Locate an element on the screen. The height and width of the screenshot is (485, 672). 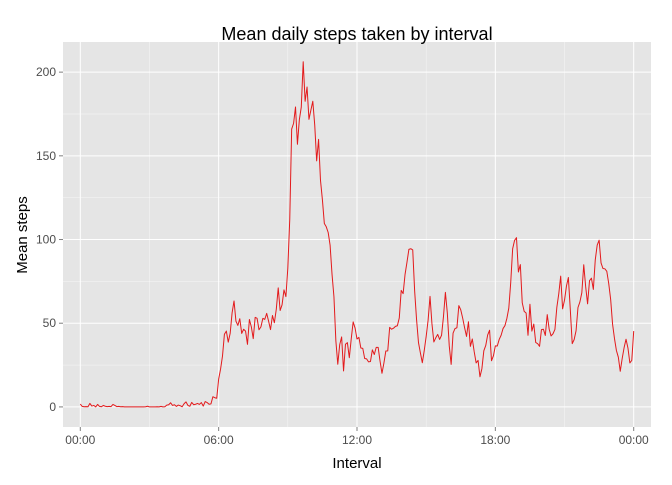
y-tick-label: 150 is located at coordinates (46, 156).